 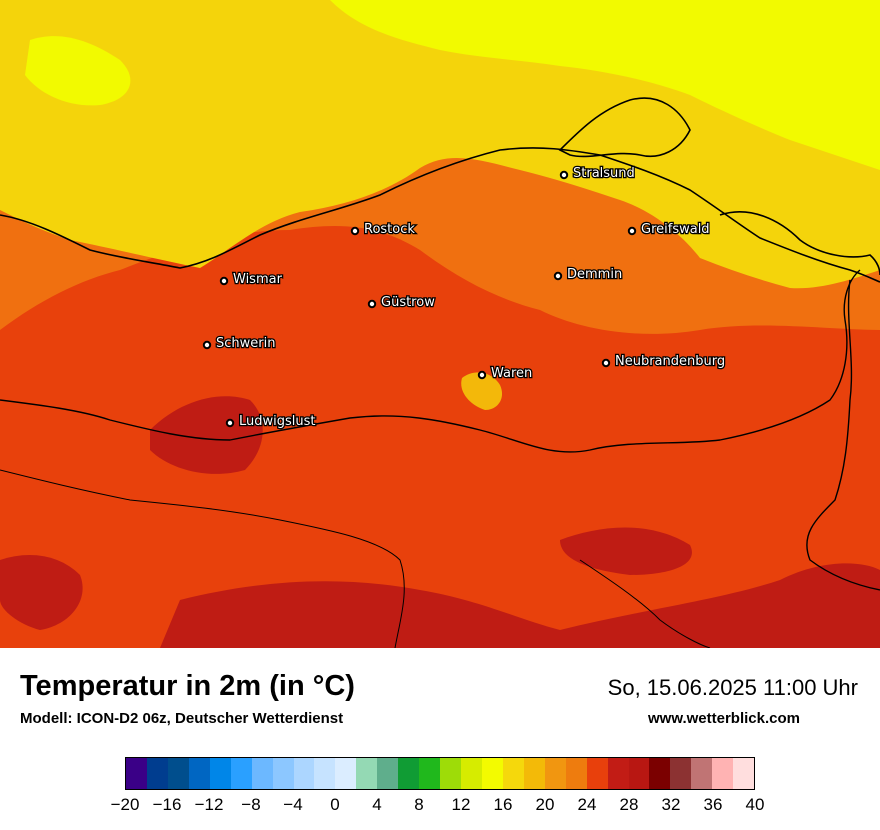 What do you see at coordinates (587, 804) in the screenshot?
I see `legend-tick-label: 24` at bounding box center [587, 804].